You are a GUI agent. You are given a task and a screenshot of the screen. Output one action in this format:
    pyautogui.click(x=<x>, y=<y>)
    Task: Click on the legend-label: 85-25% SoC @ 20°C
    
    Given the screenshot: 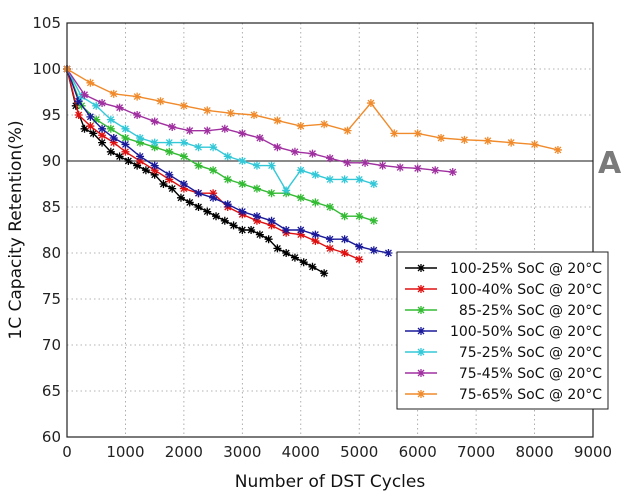 What is the action you would take?
    pyautogui.click(x=530, y=311)
    